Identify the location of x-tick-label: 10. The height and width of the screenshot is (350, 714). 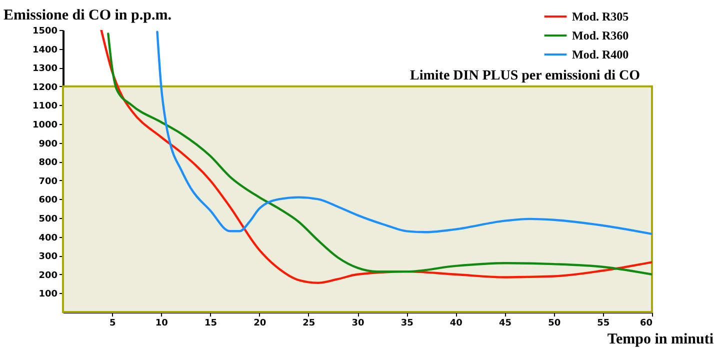
(161, 323).